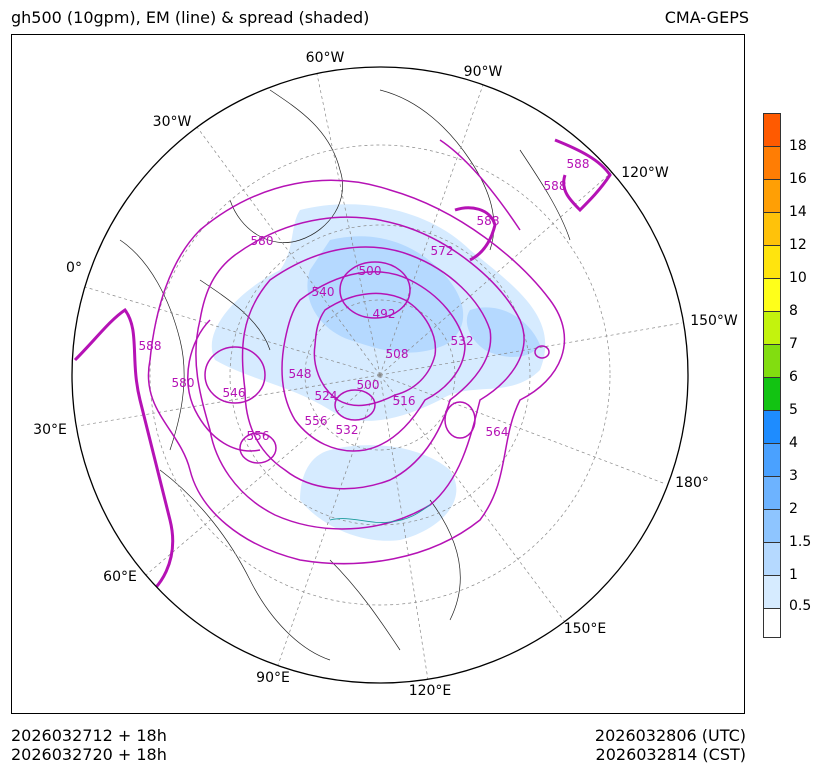 The height and width of the screenshot is (776, 827). Describe the element at coordinates (800, 542) in the screenshot. I see `colorbar-tick: 1.5` at that location.